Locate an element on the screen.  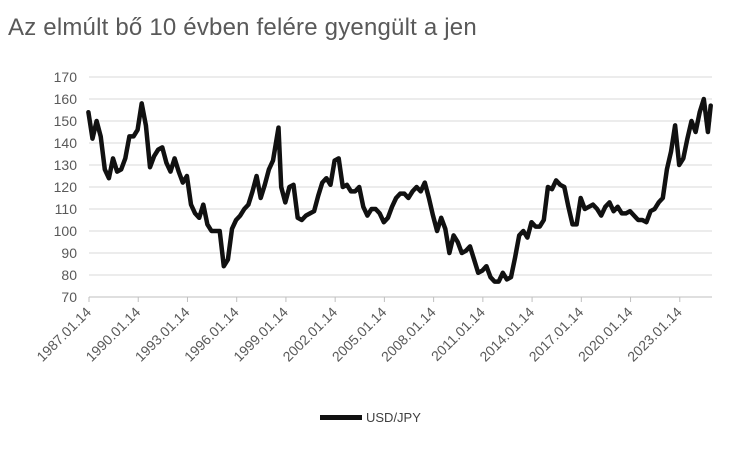
data-point-2000.04 is located at coordinates (306, 216).